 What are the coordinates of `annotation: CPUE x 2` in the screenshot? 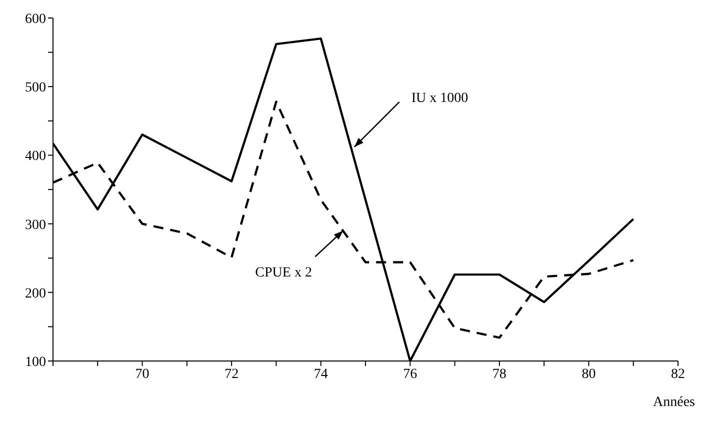 It's located at (283, 273).